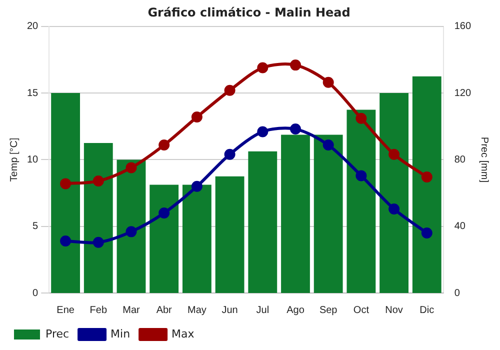 The width and height of the screenshot is (500, 350). What do you see at coordinates (249, 12) in the screenshot?
I see `chart-title: Gráfico climático - Malin Head` at bounding box center [249, 12].